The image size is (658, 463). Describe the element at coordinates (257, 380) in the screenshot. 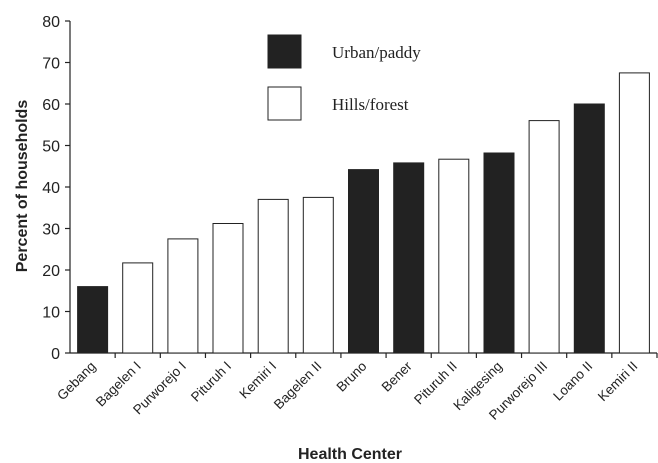

I see `x-tick-label: Kemiri I` at that location.